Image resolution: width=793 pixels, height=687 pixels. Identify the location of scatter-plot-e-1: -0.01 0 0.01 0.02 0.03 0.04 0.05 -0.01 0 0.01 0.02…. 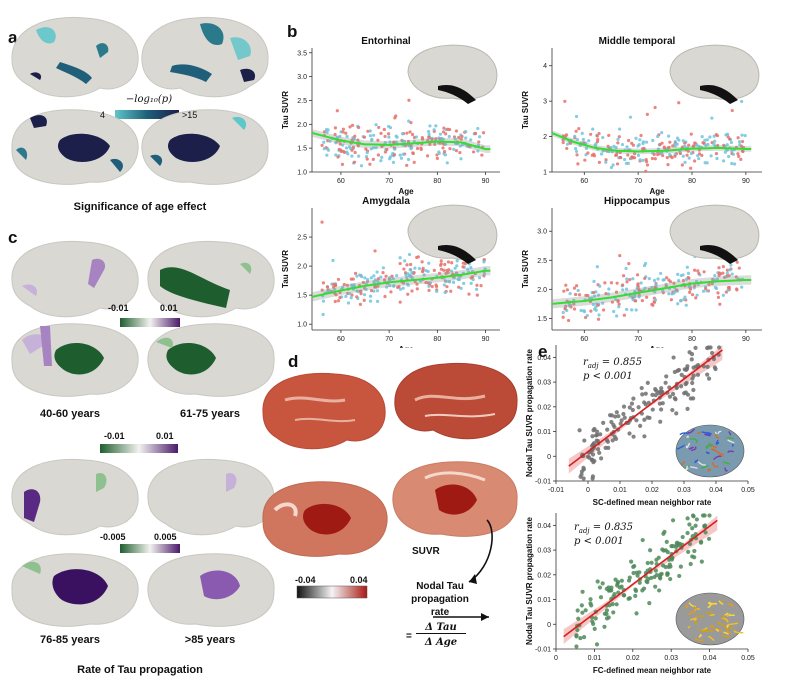
(640, 426).